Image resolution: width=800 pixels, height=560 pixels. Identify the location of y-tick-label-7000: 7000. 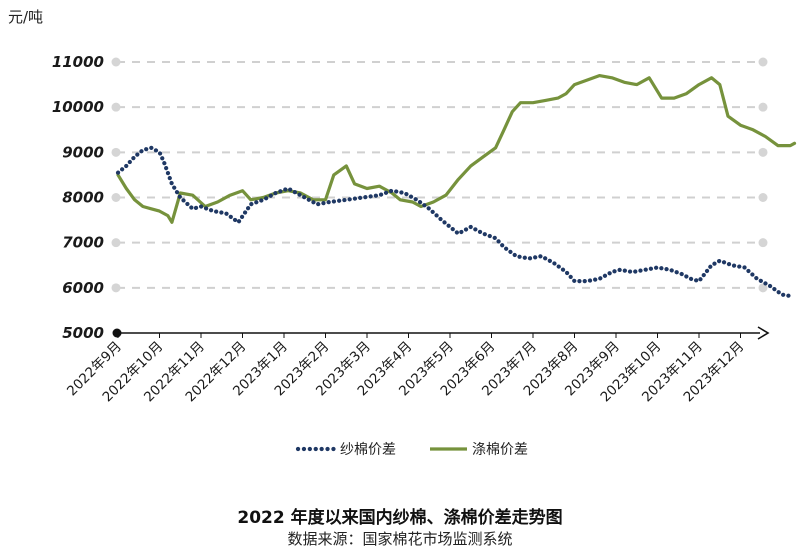
(83, 243).